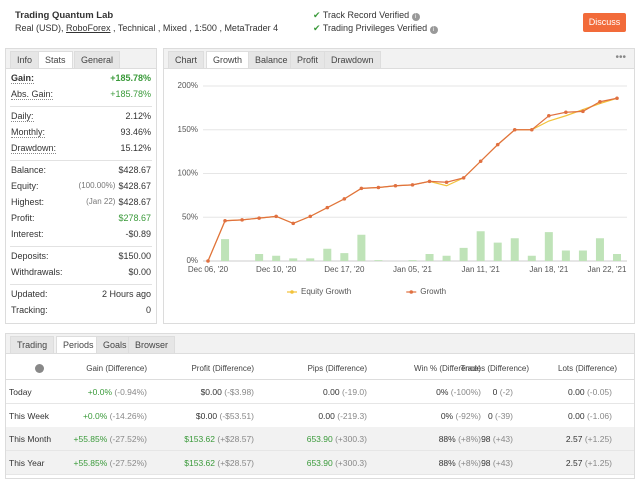  What do you see at coordinates (319, 439) in the screenshot?
I see `cell-value: 653.90` at bounding box center [319, 439].